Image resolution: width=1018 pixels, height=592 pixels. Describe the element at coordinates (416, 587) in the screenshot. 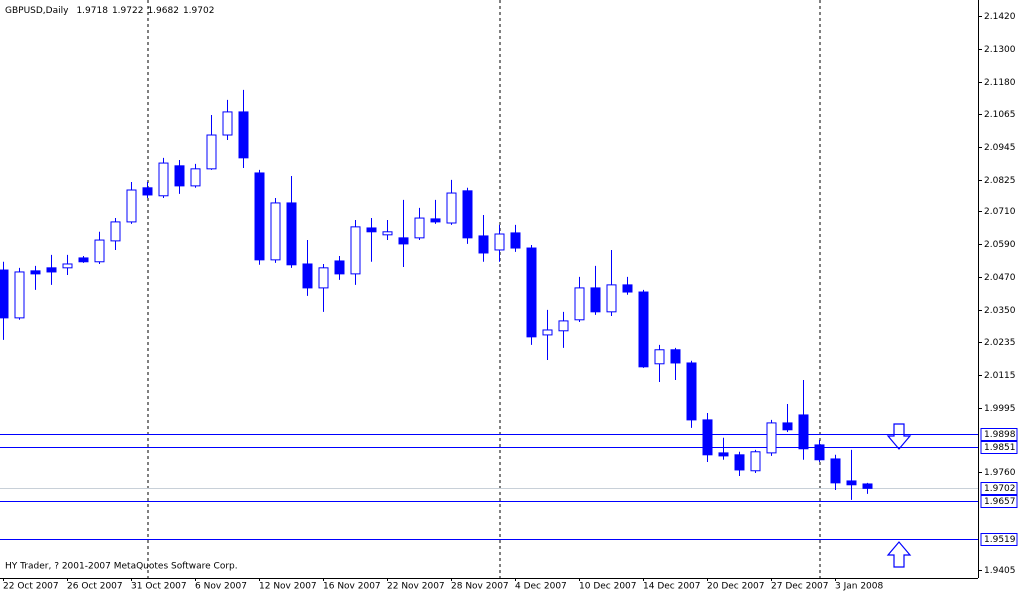

I see `x-tick-label: 22 Nov 2007` at that location.